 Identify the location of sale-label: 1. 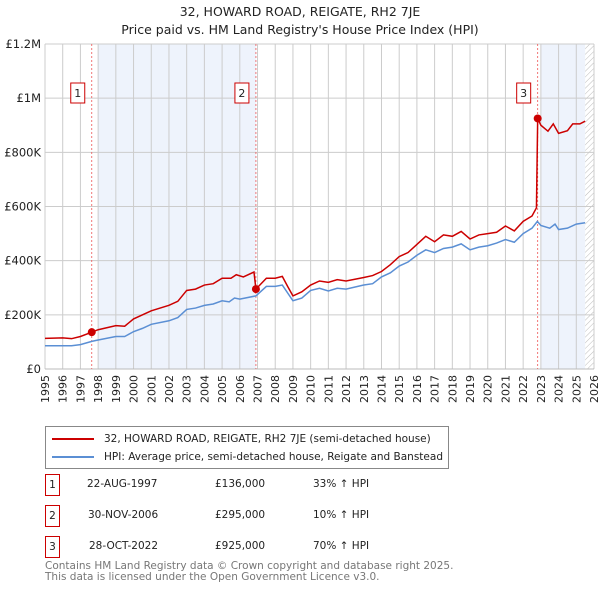
(77, 93).